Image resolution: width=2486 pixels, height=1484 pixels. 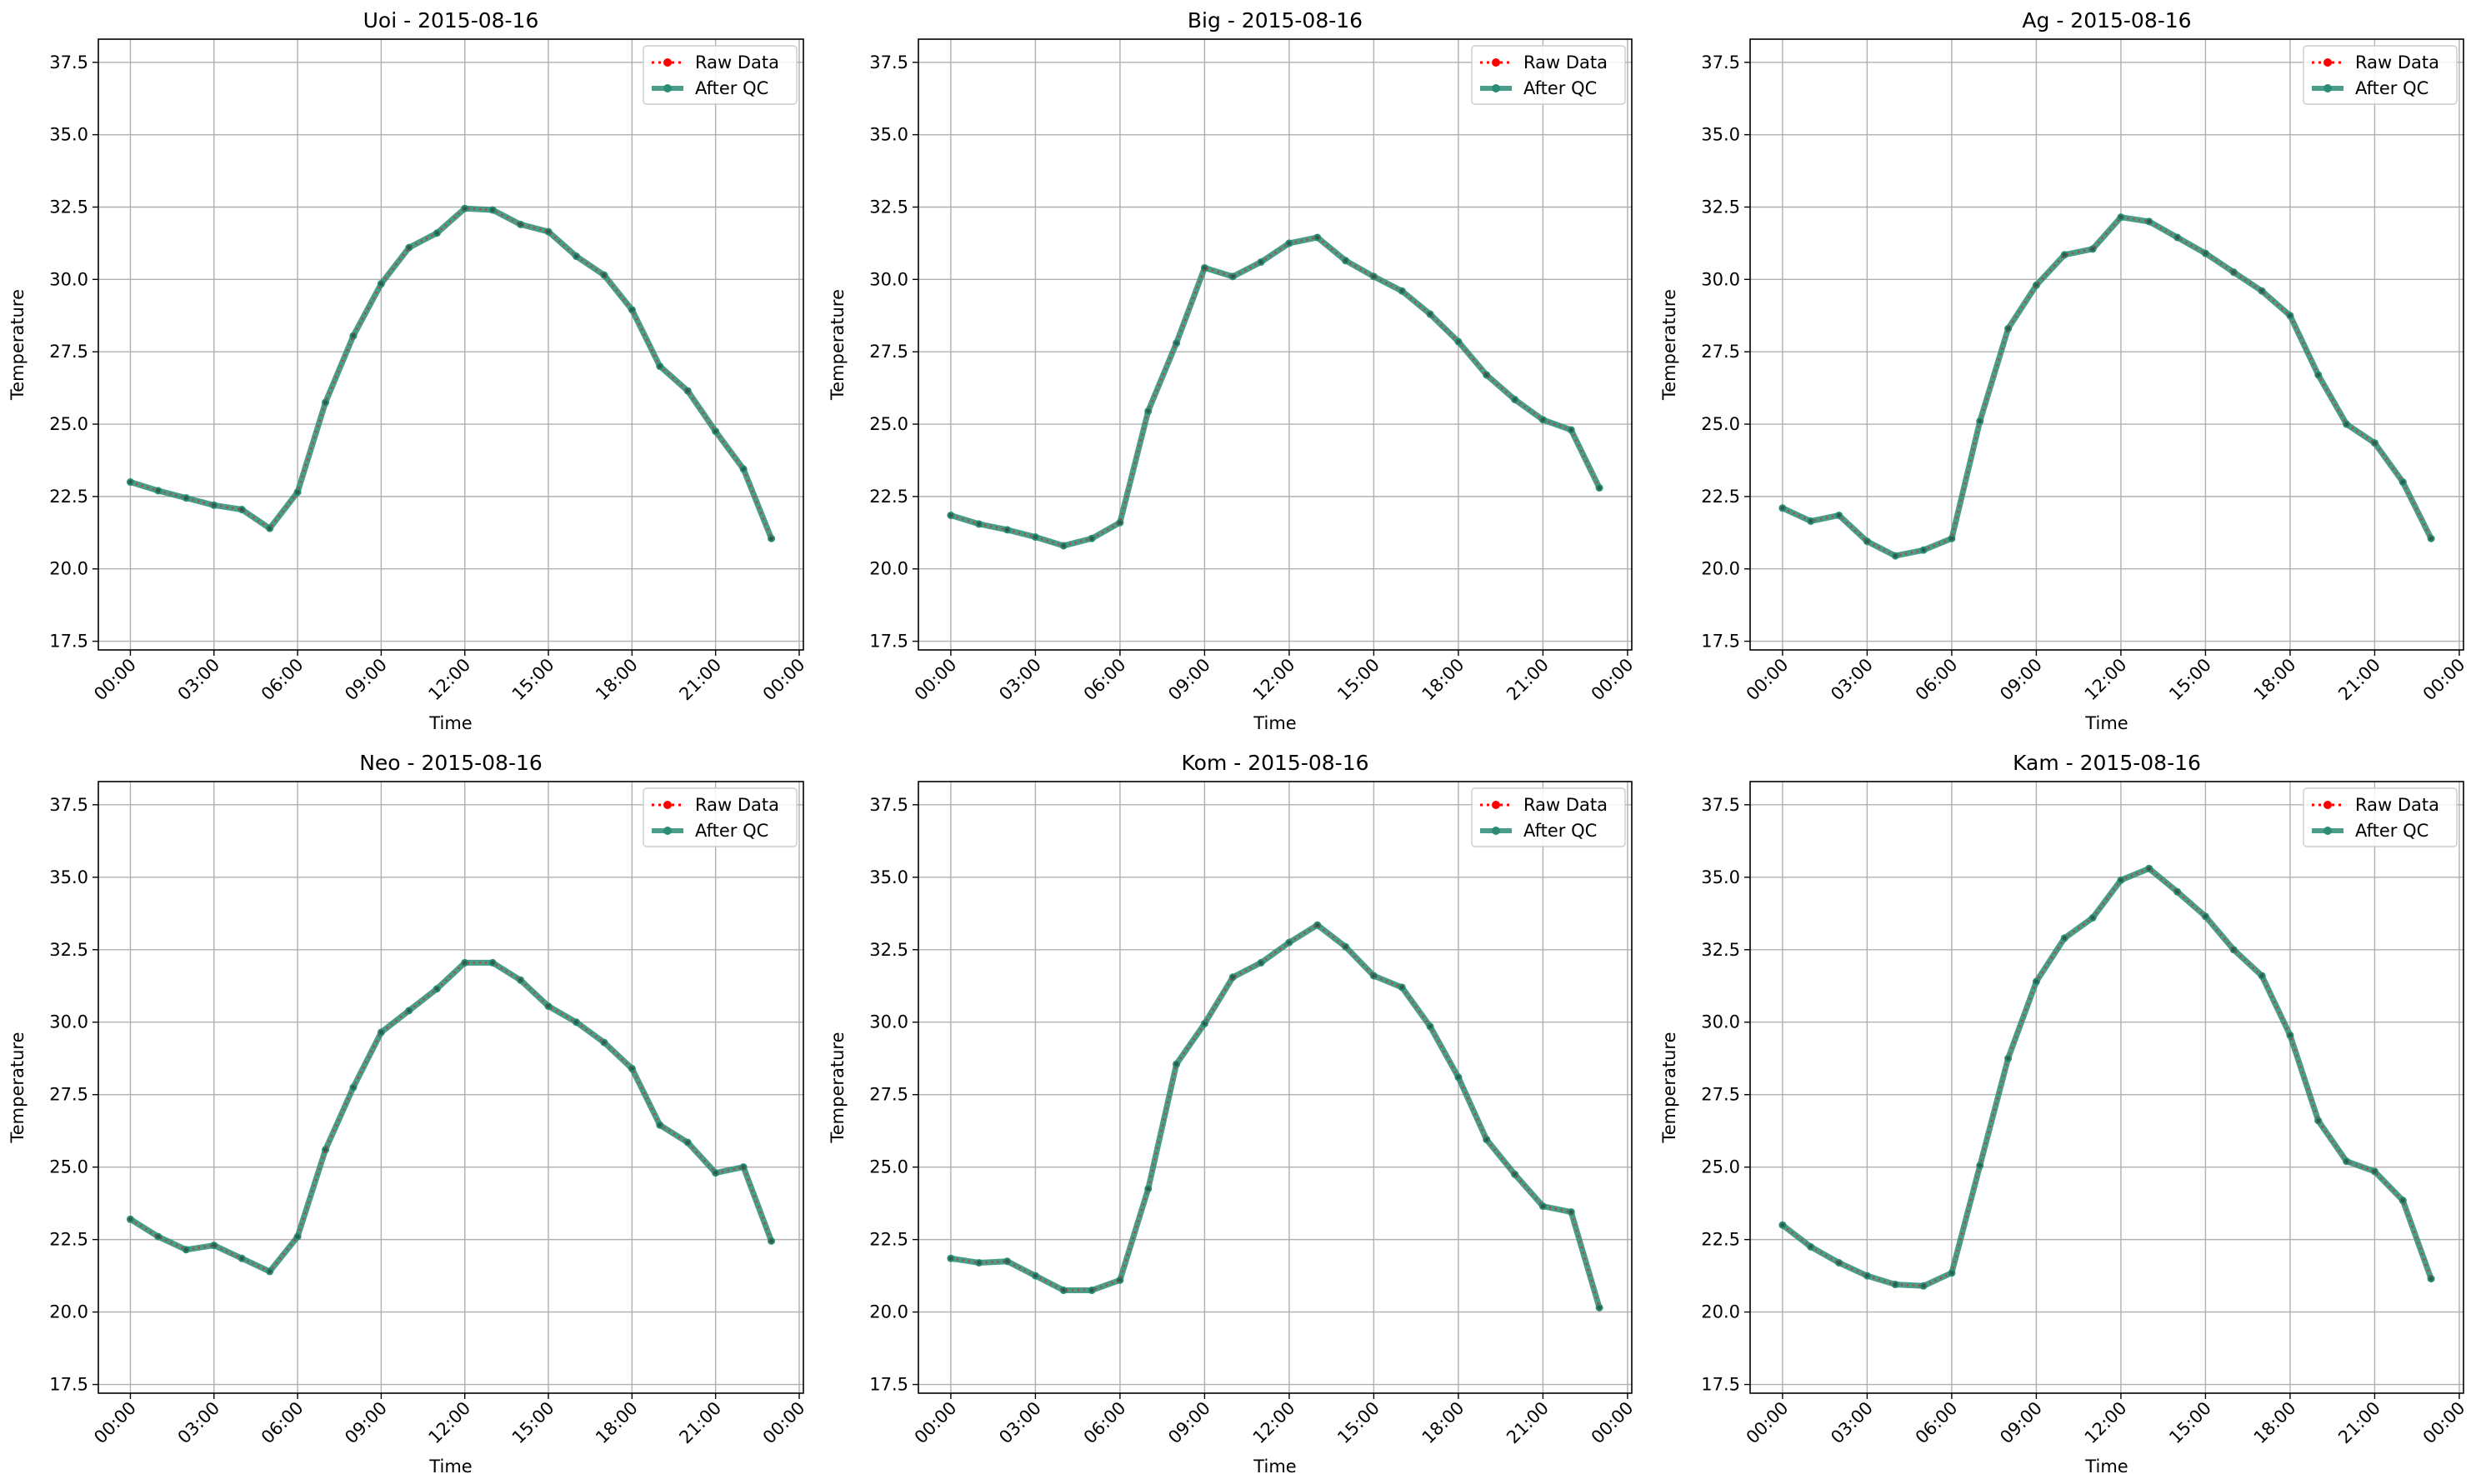 What do you see at coordinates (1720, 1022) in the screenshot?
I see `y-tick-label: 30.0` at bounding box center [1720, 1022].